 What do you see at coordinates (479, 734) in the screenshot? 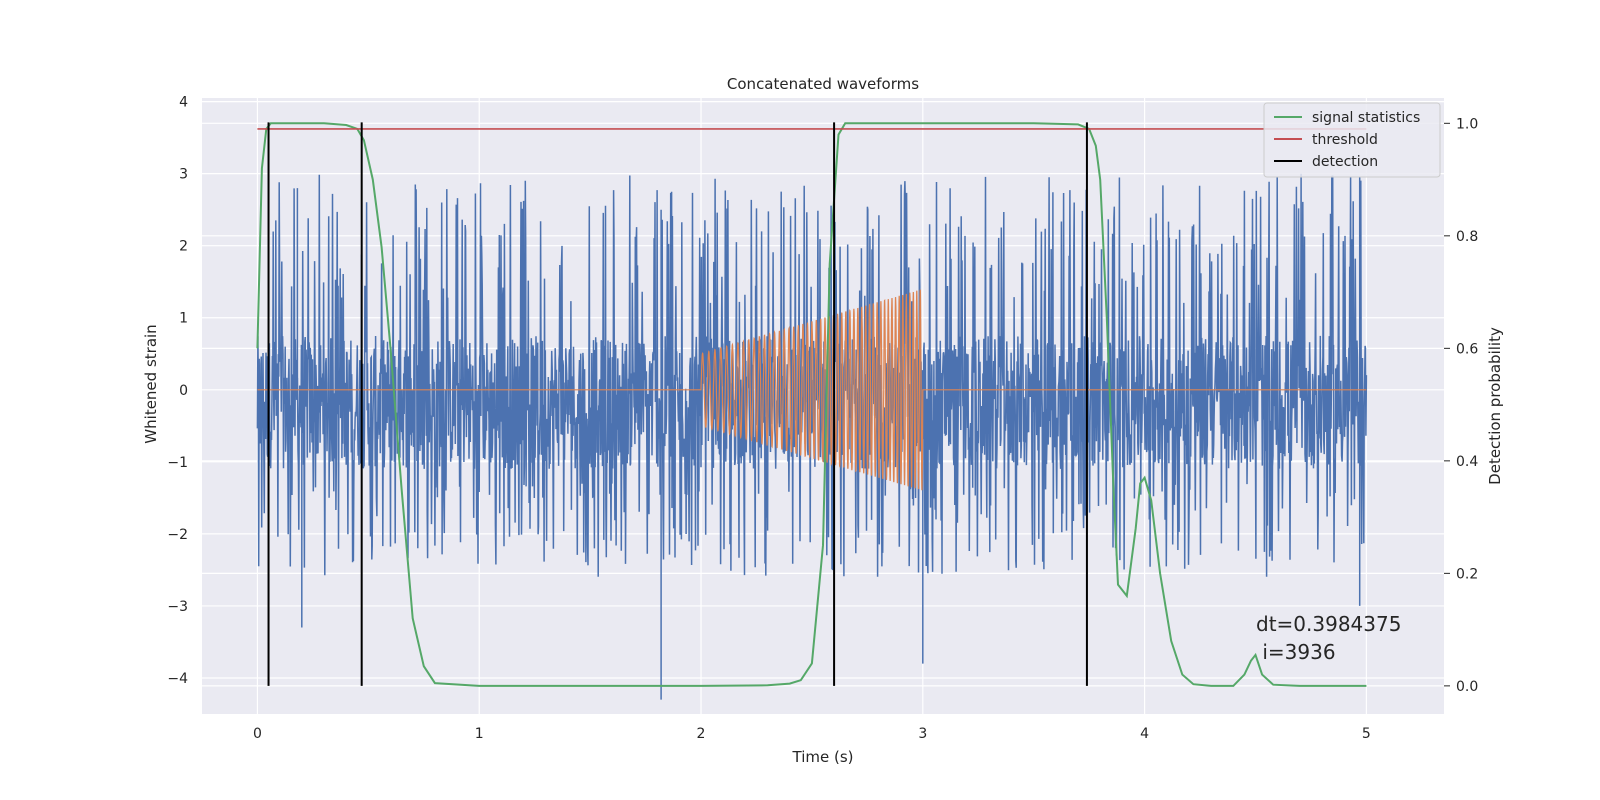
I see `x-tick-label: 1` at bounding box center [479, 734].